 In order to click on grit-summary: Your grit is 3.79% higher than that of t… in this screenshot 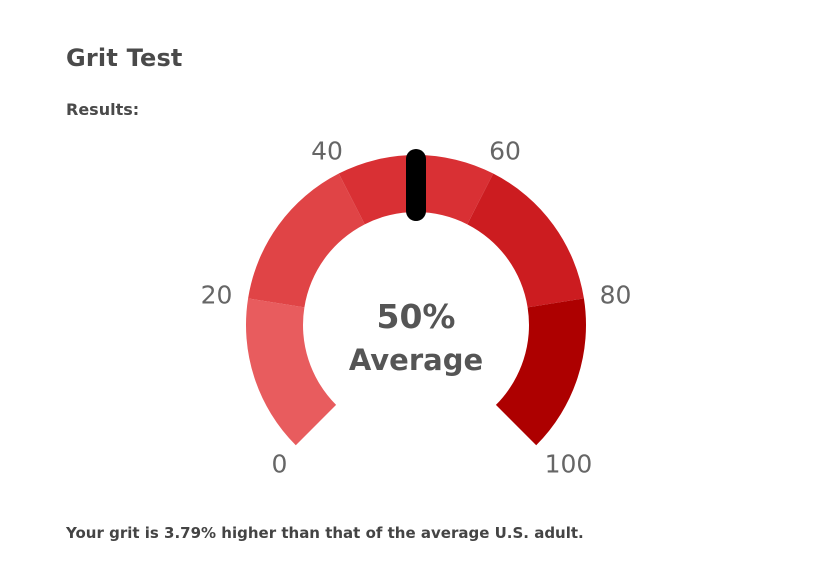, I will do `click(325, 533)`.